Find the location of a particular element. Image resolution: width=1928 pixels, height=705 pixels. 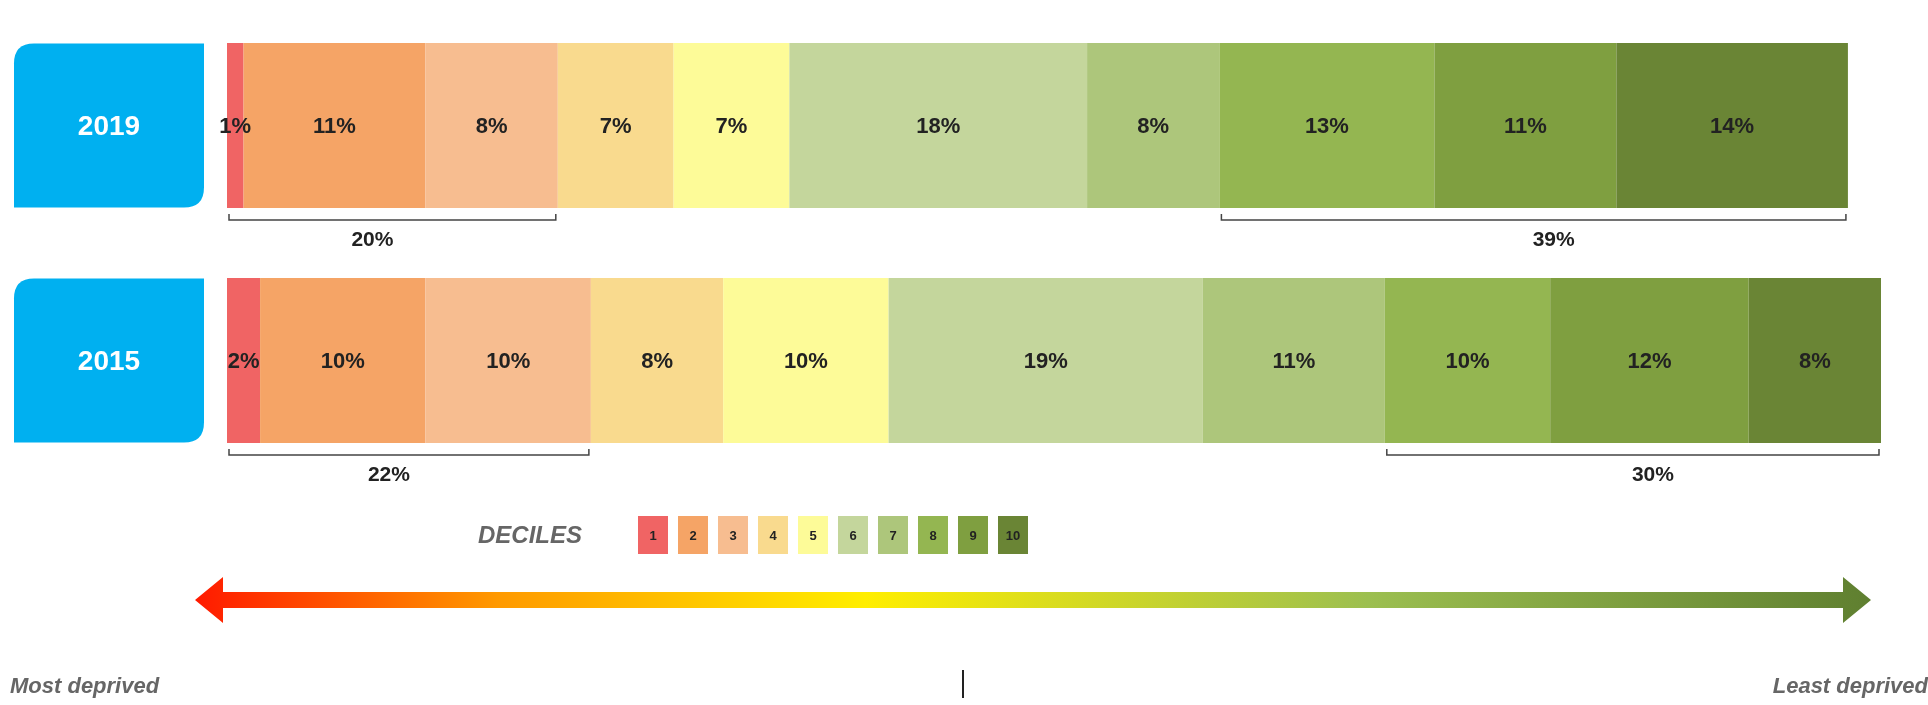

text: 5 is located at coordinates (813, 535).